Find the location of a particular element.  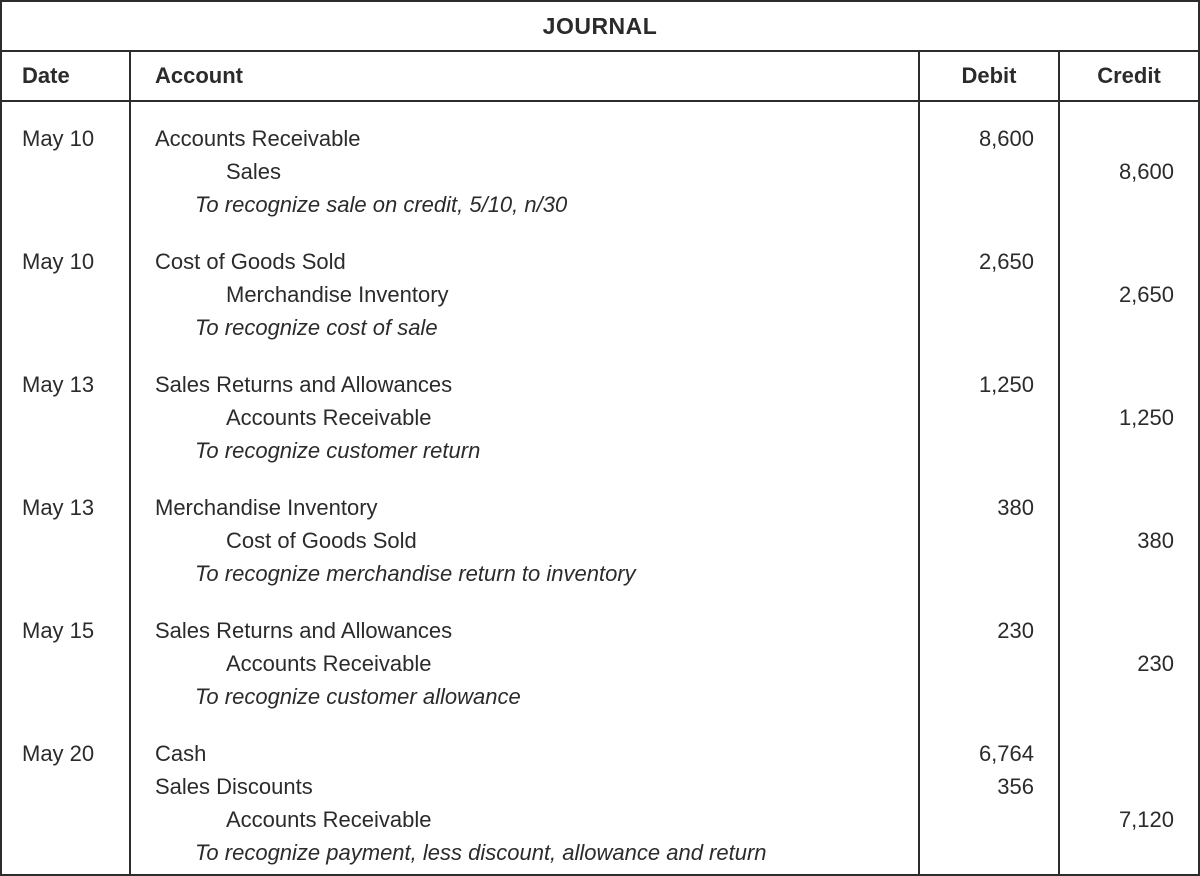

journal-line-description: To recognize sale on credit, 5/10, n/30 is located at coordinates (600, 204).